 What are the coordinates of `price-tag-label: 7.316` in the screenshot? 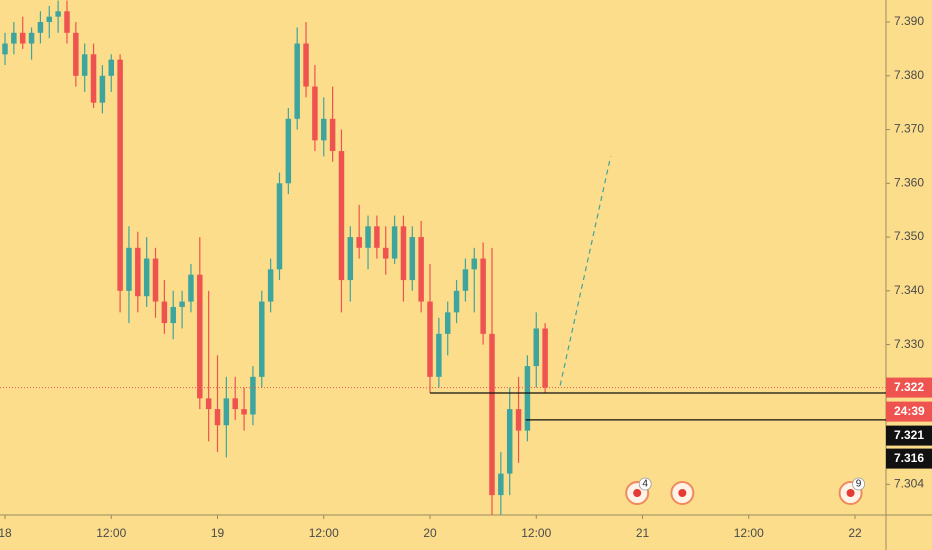 It's located at (909, 458).